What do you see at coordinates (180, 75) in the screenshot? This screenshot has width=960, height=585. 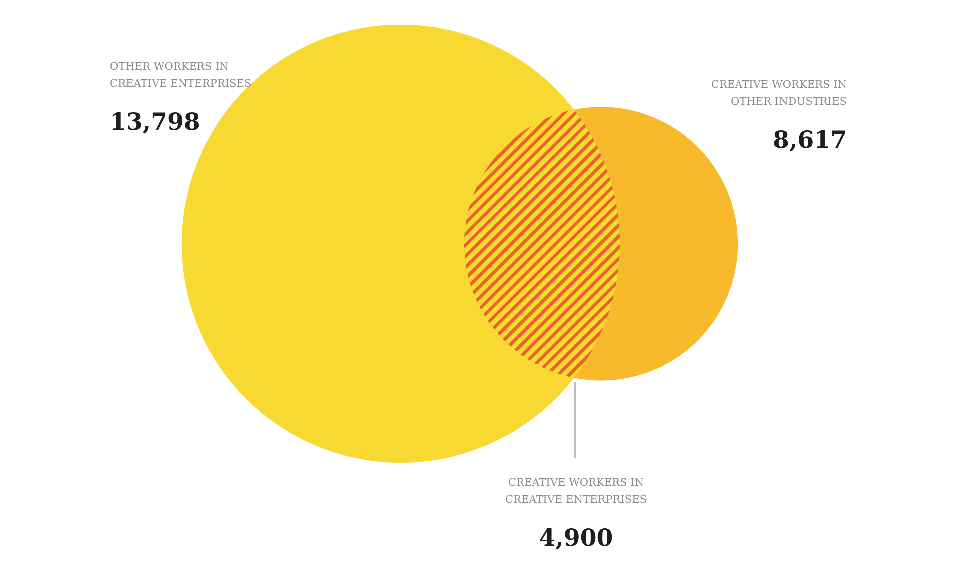 I see `category-label: OTHER WORKERS IN CREATIVE ENTERPRISES` at bounding box center [180, 75].